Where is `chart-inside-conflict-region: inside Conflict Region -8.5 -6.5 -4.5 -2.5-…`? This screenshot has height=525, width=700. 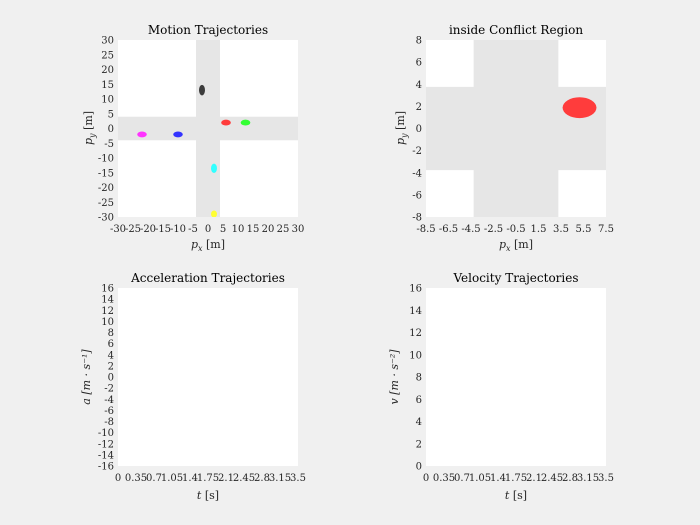 chart-inside-conflict-region: inside Conflict Region -8.5 -6.5 -4.5 -2.5-… is located at coordinates (504, 138).